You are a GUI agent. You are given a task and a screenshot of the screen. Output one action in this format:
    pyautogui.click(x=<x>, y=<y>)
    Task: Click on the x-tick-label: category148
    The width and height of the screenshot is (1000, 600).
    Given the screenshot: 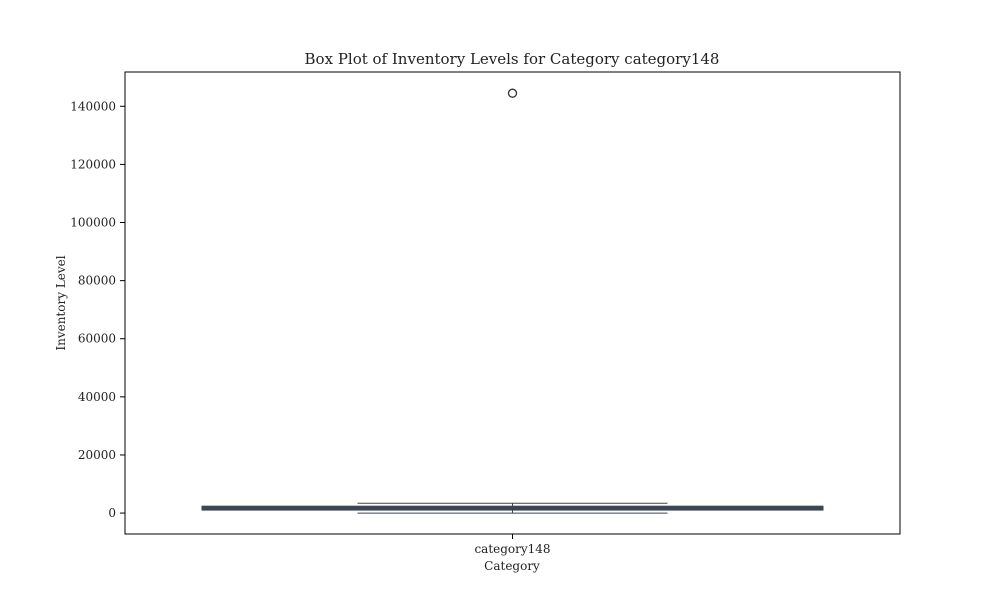 What is the action you would take?
    pyautogui.click(x=512, y=549)
    